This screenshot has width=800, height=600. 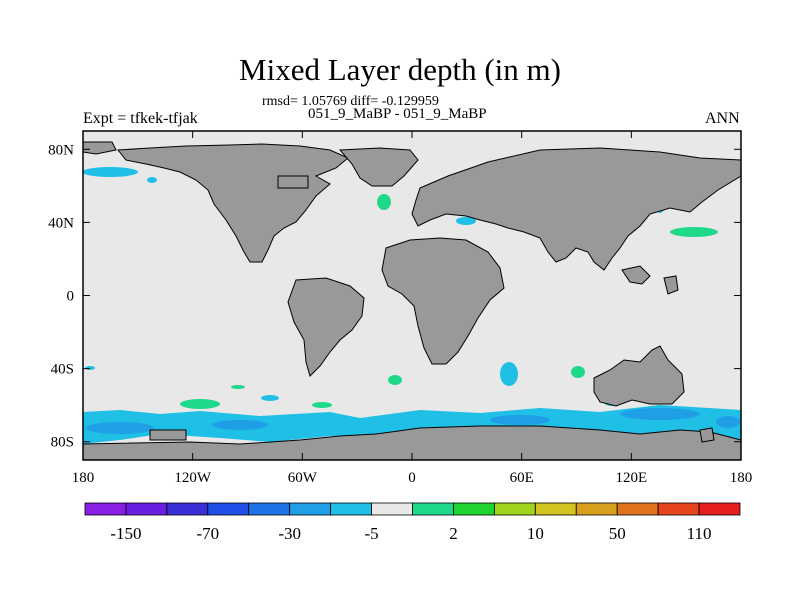 What do you see at coordinates (400, 69) in the screenshot?
I see `plot-title: Mixed Layer depth (in m)` at bounding box center [400, 69].